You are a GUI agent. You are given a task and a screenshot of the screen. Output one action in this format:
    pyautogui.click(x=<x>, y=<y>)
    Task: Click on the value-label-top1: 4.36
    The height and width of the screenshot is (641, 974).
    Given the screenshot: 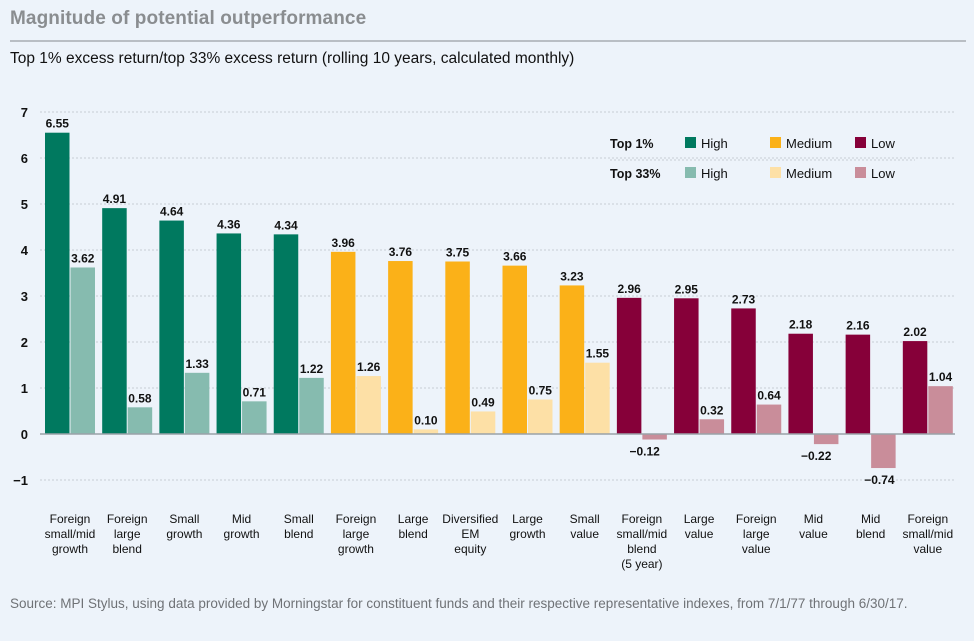 What is the action you would take?
    pyautogui.click(x=229, y=224)
    